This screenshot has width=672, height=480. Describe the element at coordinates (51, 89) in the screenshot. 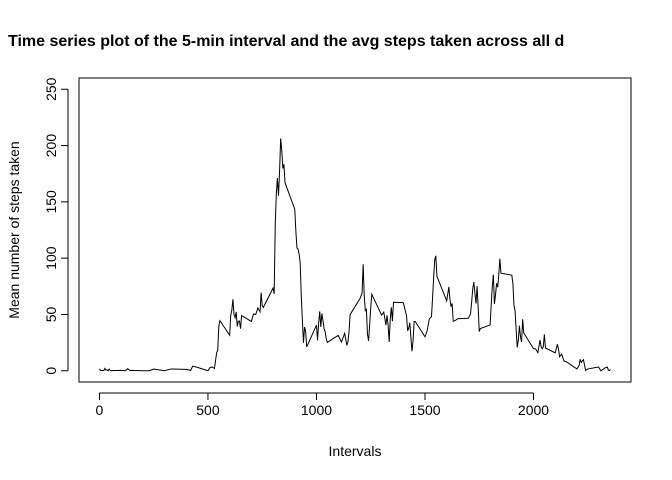

I see `y-tick-label: 250` at that location.